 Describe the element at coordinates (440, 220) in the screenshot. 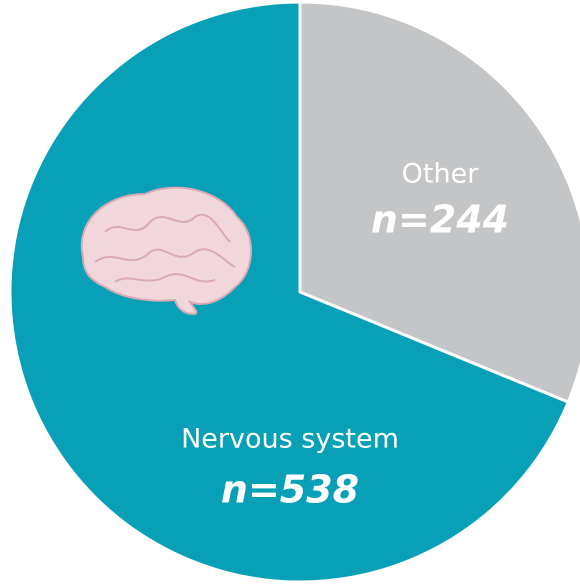

I see `slice-value-label: n=244` at that location.